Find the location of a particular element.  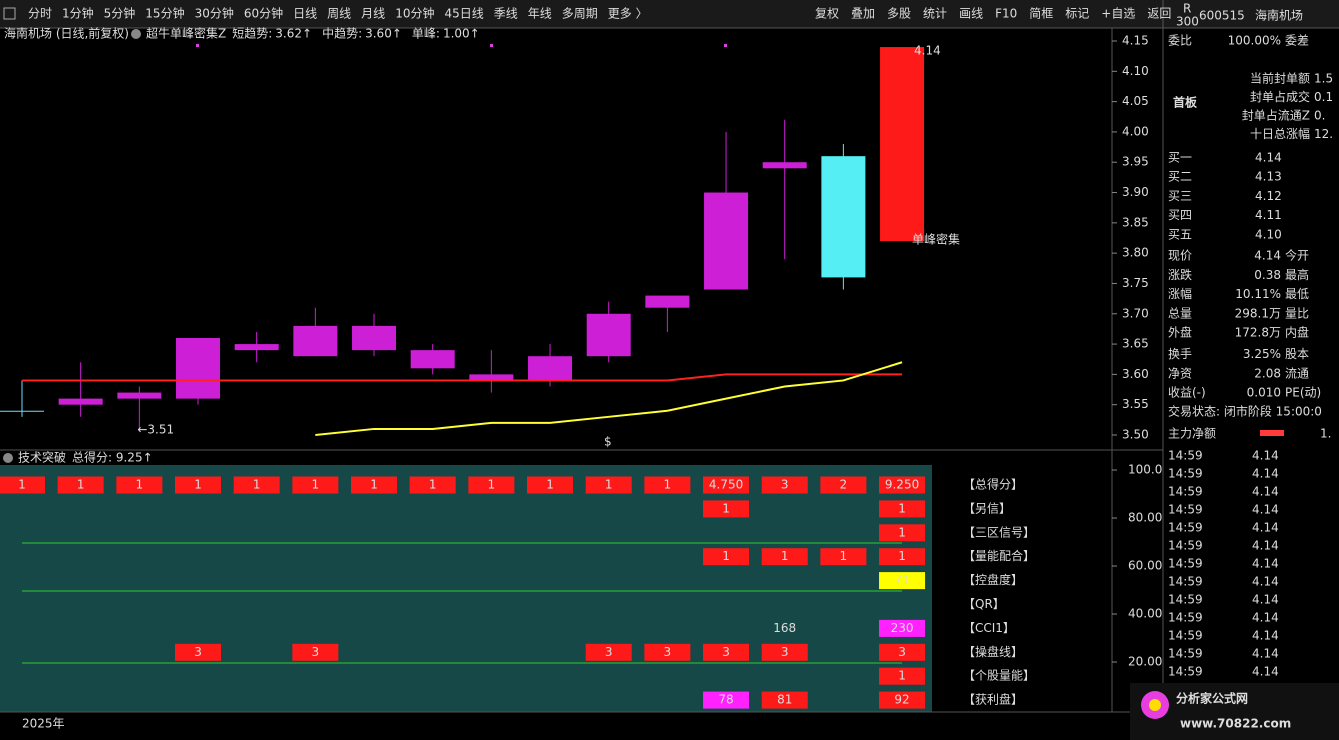

tab: 30分钟 is located at coordinates (214, 13).